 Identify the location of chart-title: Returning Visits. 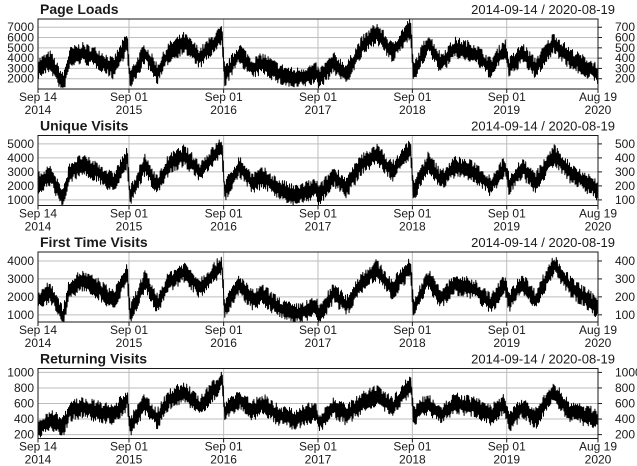
(93, 359).